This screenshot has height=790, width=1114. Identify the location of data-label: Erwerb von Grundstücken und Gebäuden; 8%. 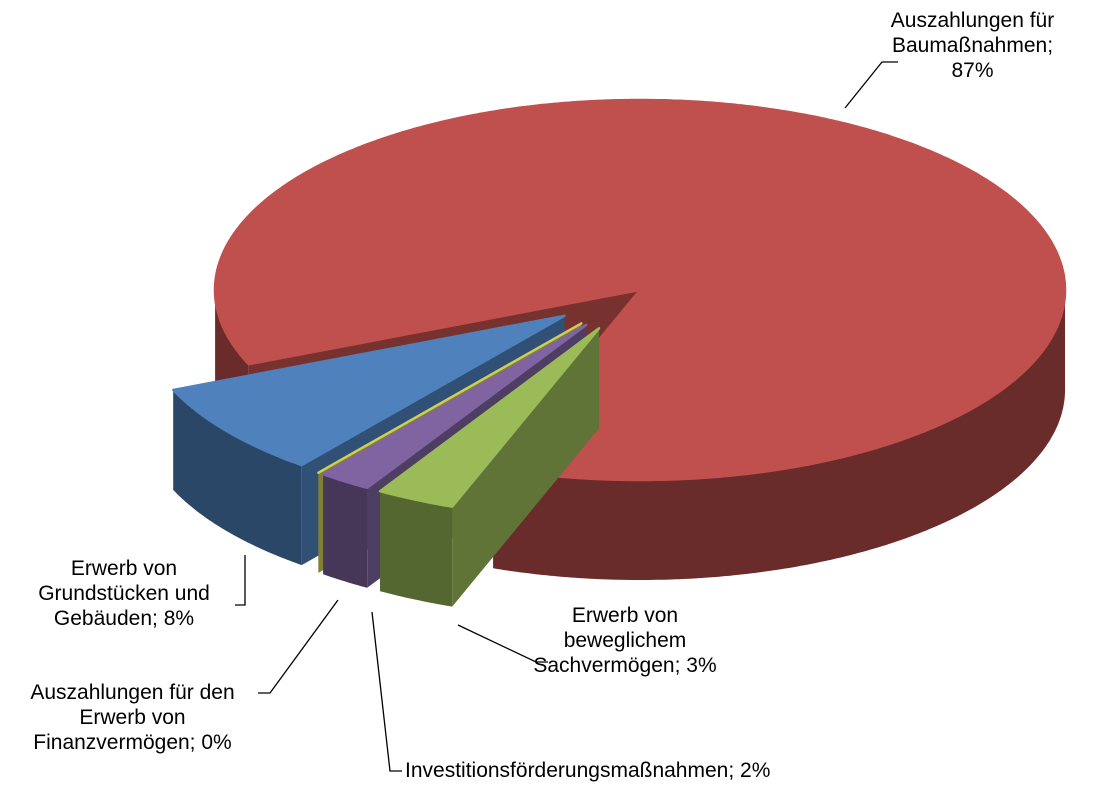
(124, 593).